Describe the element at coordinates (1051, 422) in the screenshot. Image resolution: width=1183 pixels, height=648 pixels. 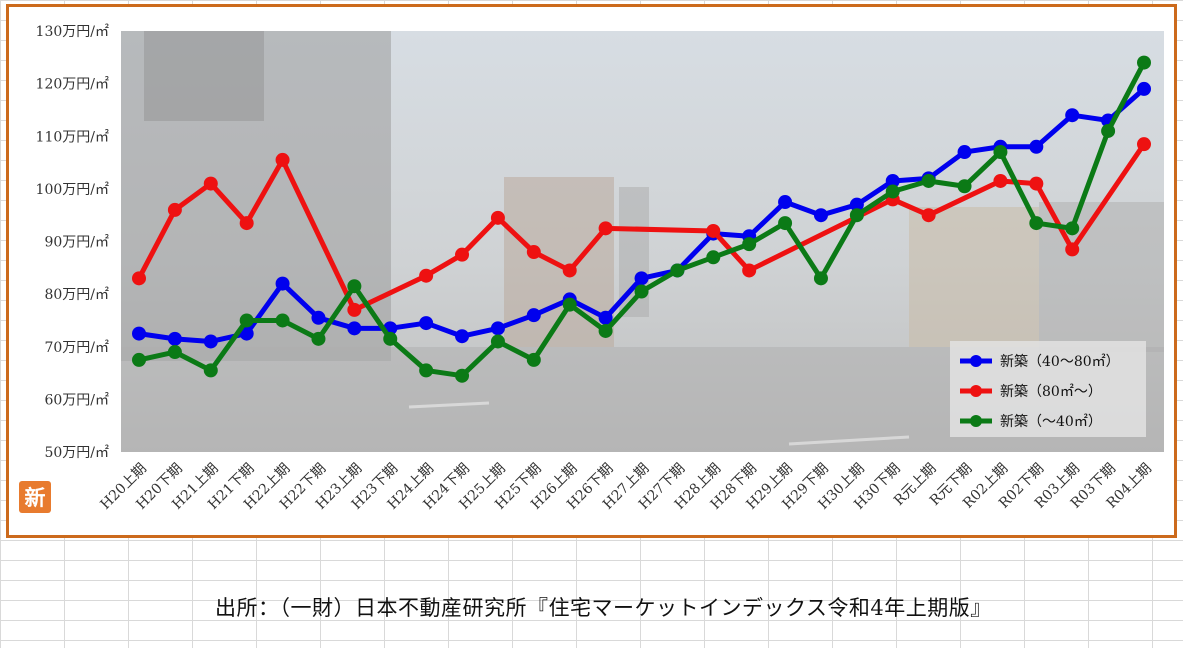
I see `legend-label: 新築（～40㎡）` at that location.